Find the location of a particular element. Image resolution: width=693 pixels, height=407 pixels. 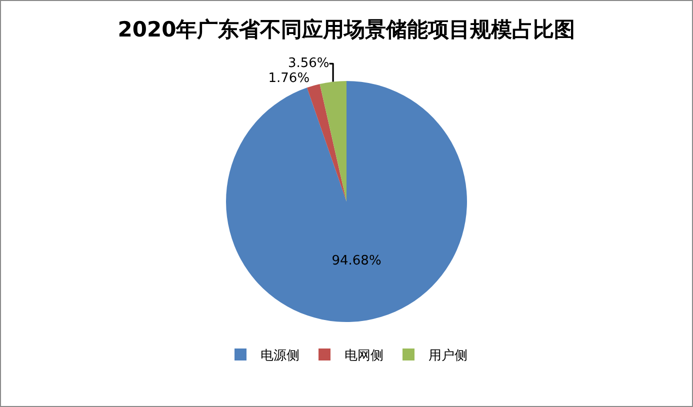

chart-title: 2020年广东省不同应用场景储能项目规模占比图 is located at coordinates (347, 29).